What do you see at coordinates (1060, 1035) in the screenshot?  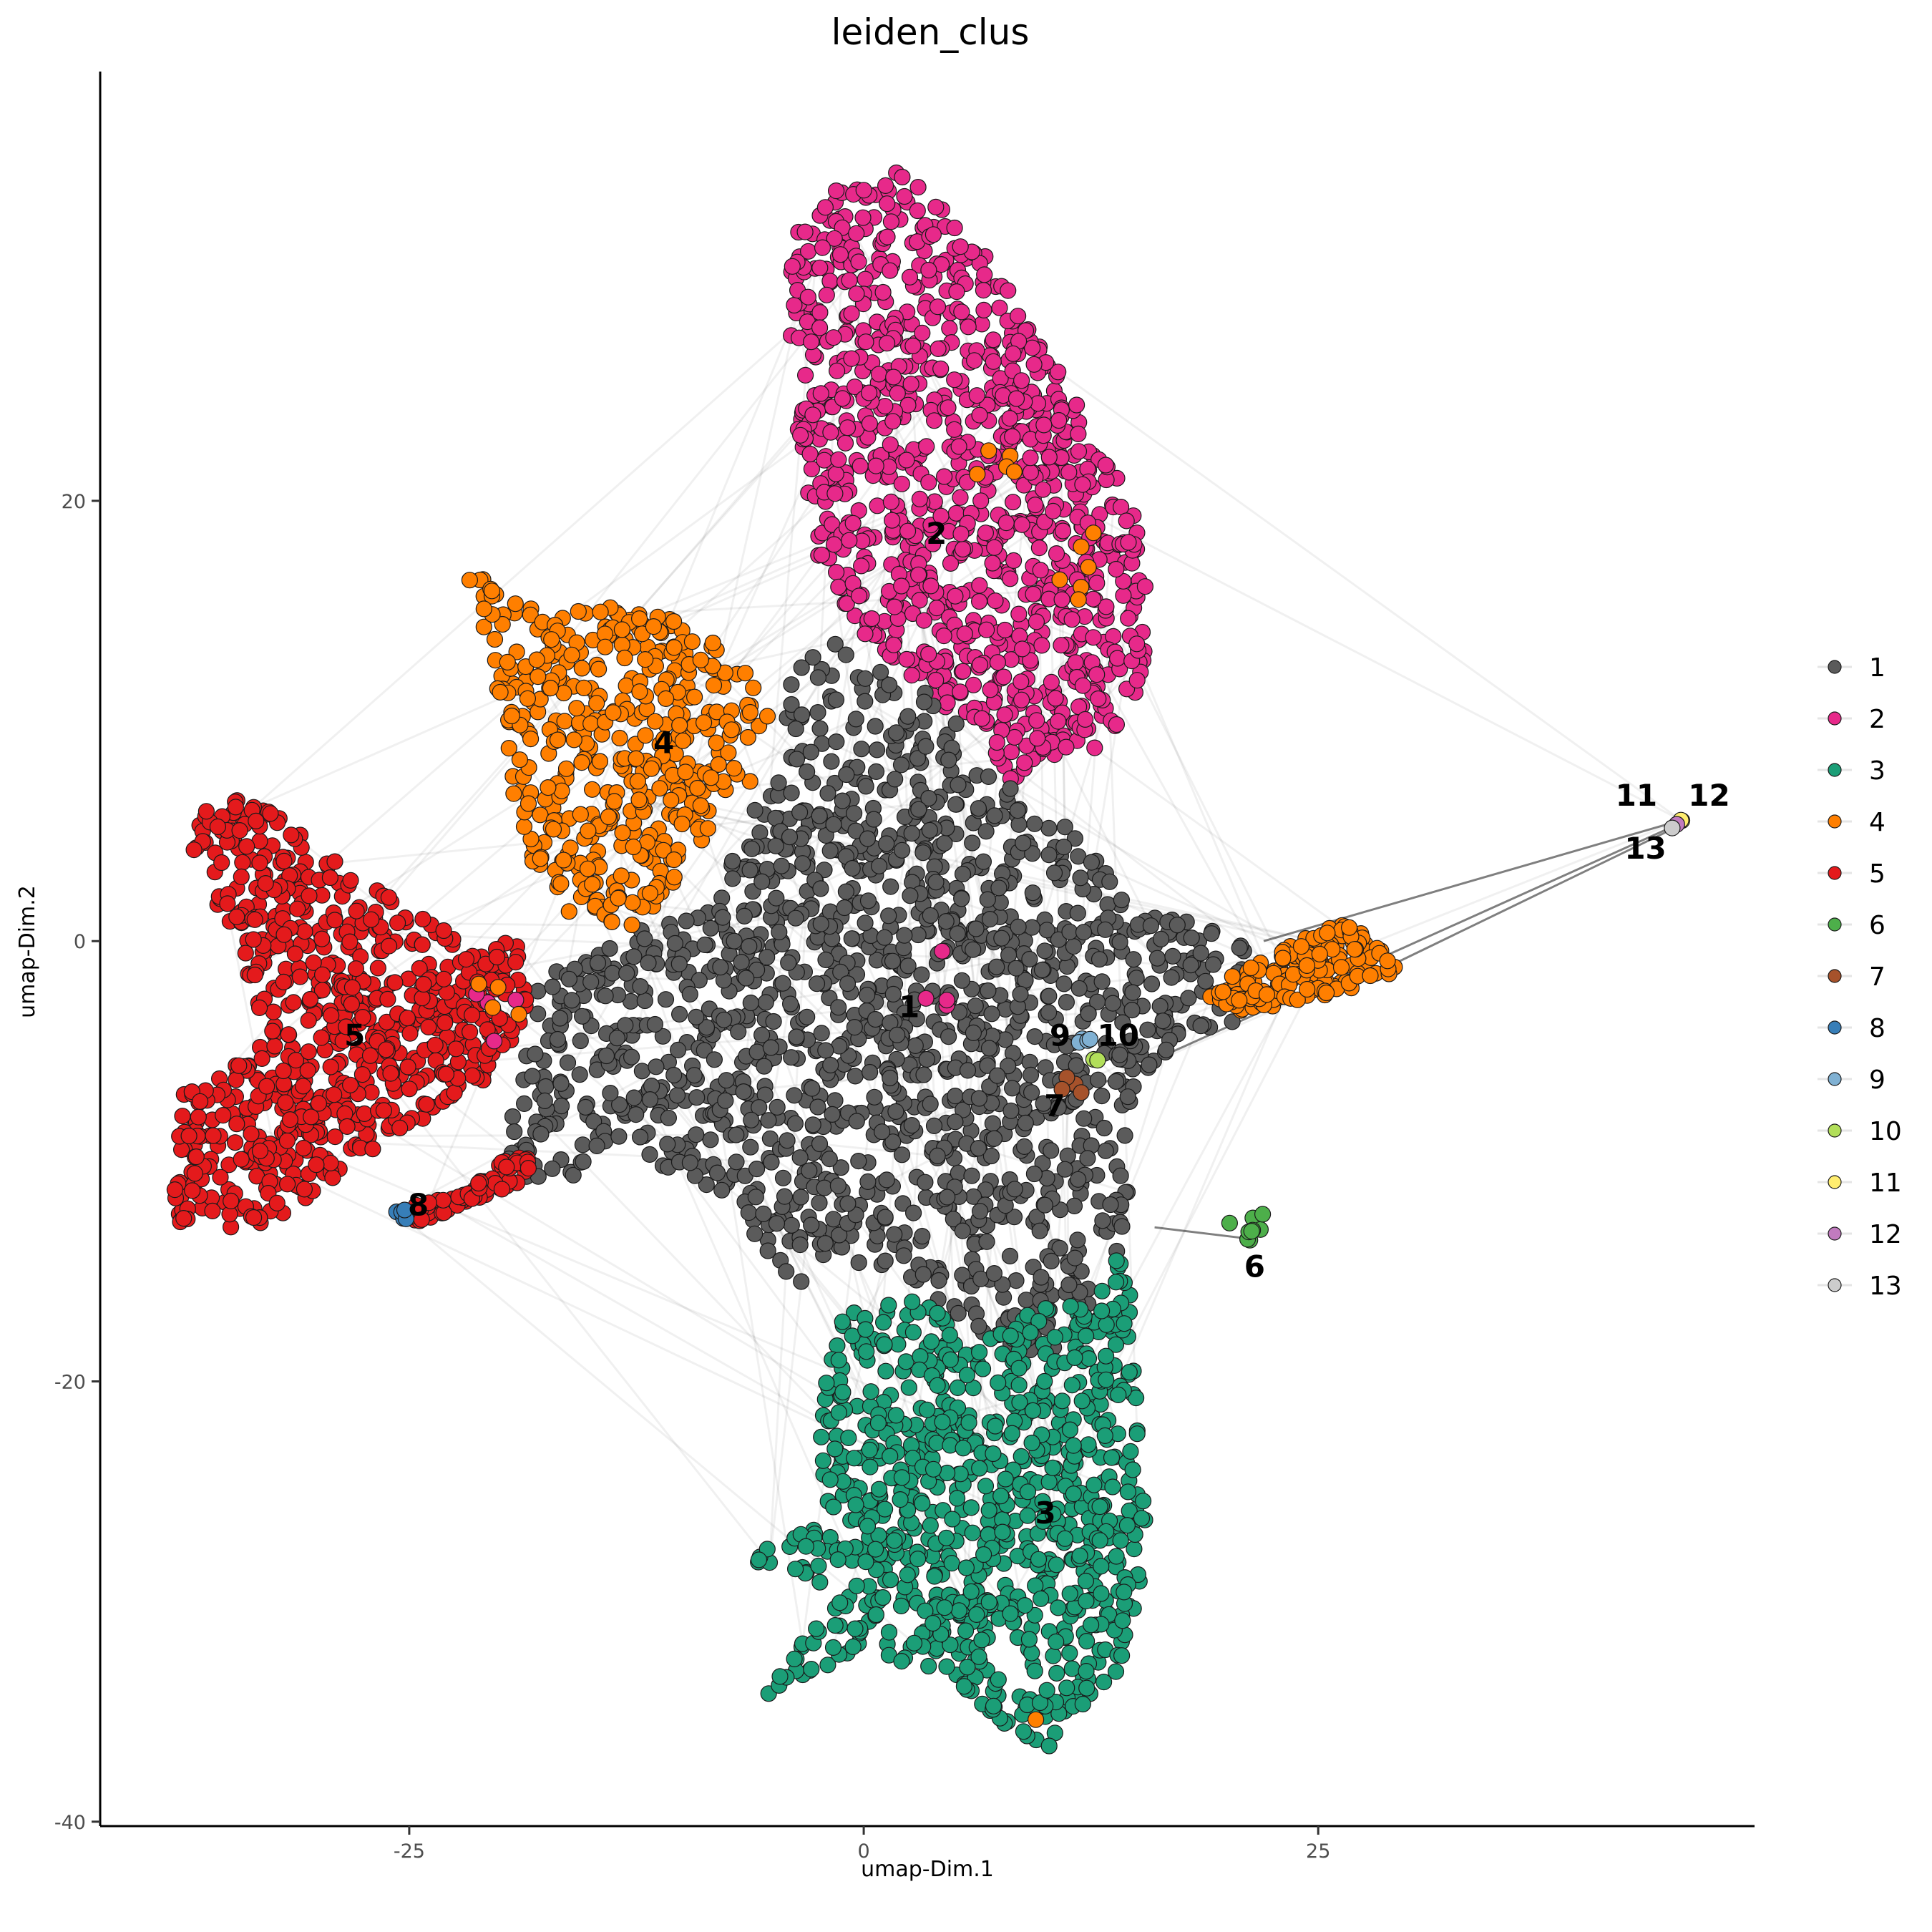 I see `cluster-label-9: 9` at bounding box center [1060, 1035].